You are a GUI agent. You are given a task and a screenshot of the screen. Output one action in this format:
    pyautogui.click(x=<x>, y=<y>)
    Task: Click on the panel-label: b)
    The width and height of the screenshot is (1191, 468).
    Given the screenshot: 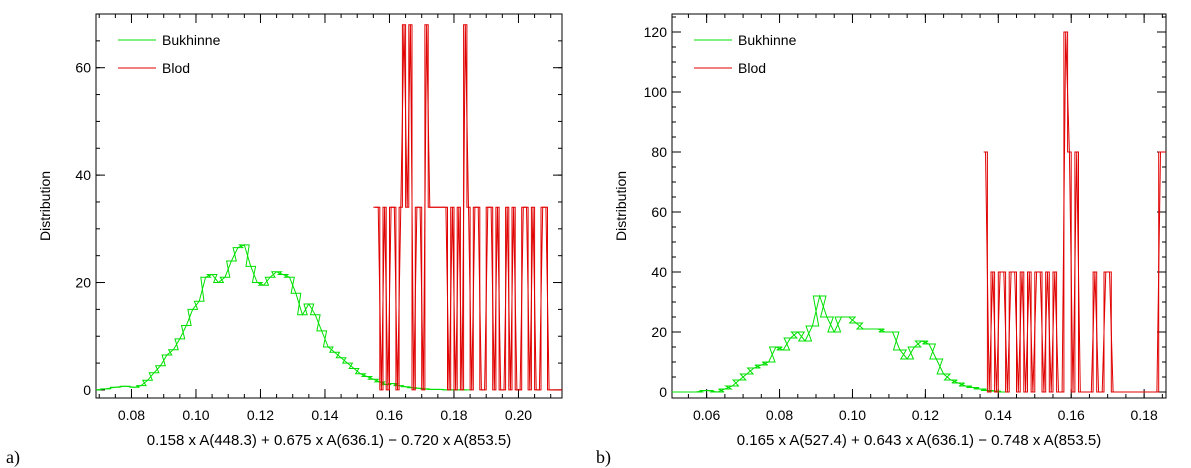 What is the action you would take?
    pyautogui.click(x=603, y=457)
    